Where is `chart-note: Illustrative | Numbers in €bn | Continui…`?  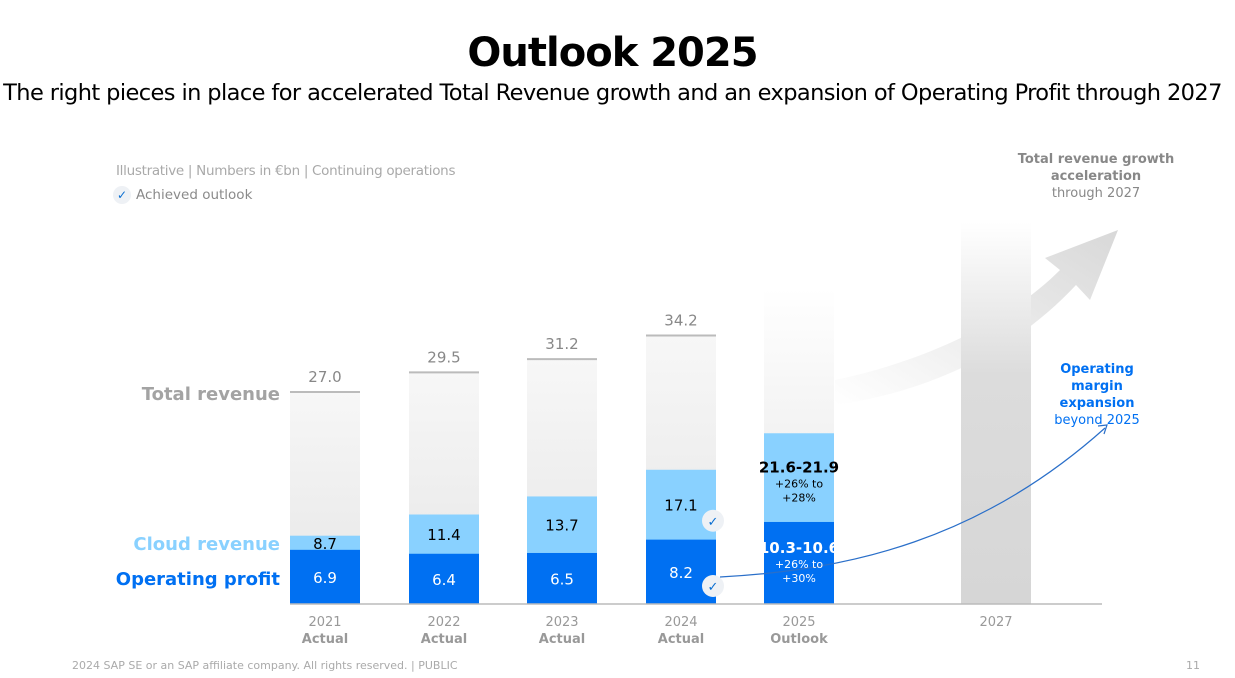 chart-note: Illustrative | Numbers in €bn | Continui… is located at coordinates (286, 171).